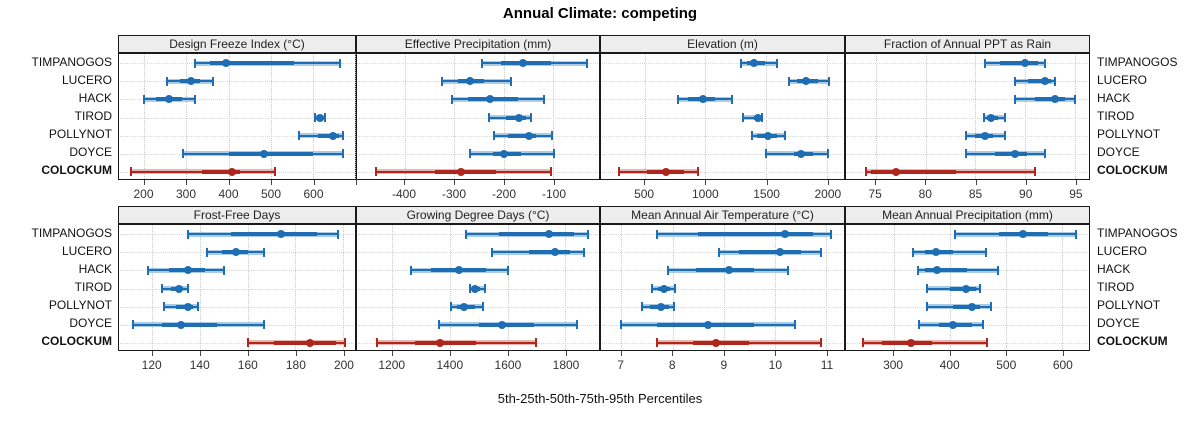 The image size is (1200, 425). What do you see at coordinates (404, 194) in the screenshot?
I see `axis-tick-label: -400` at bounding box center [404, 194].